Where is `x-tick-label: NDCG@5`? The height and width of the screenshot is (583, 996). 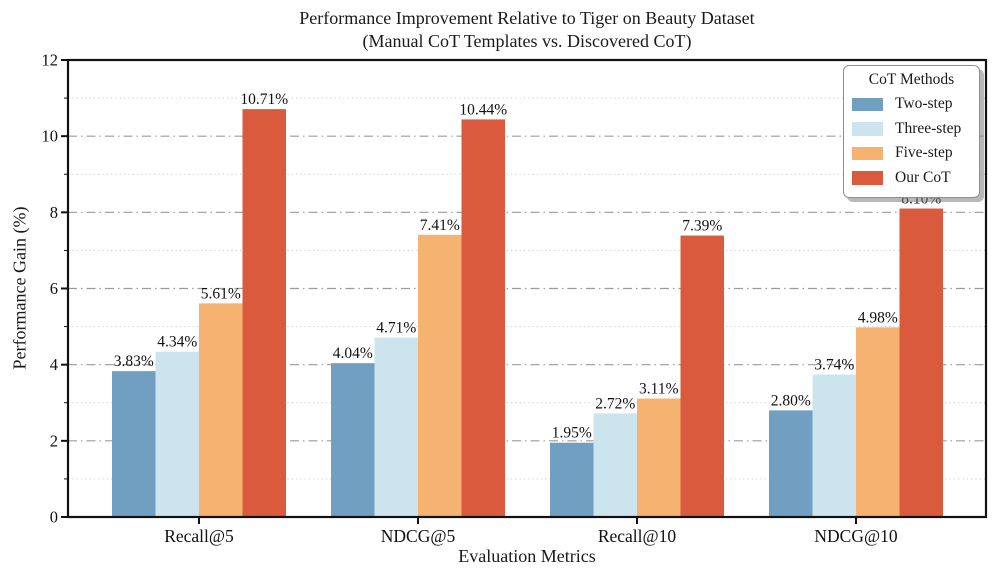
x-tick-label: NDCG@5 is located at coordinates (418, 536).